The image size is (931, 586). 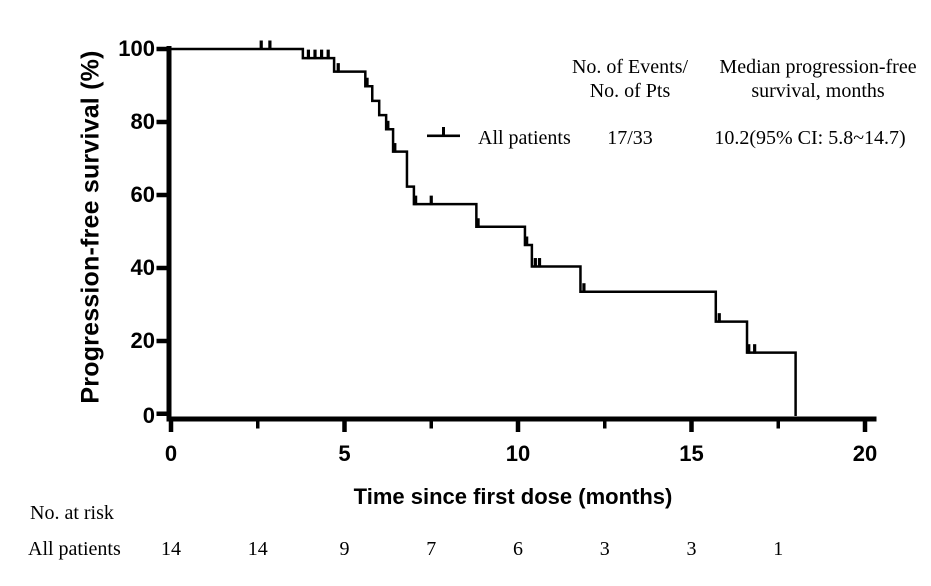 I want to click on y-tick-label: 60, so click(x=142, y=194).